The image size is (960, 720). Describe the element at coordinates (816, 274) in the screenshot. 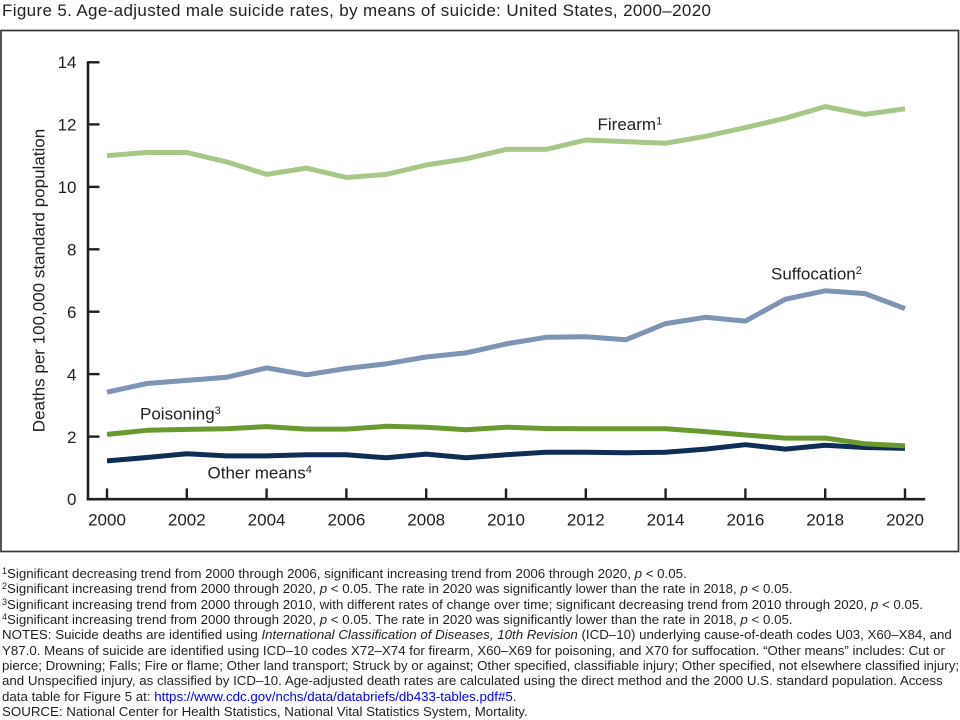

I see `svg-text: Suffocation2` at that location.